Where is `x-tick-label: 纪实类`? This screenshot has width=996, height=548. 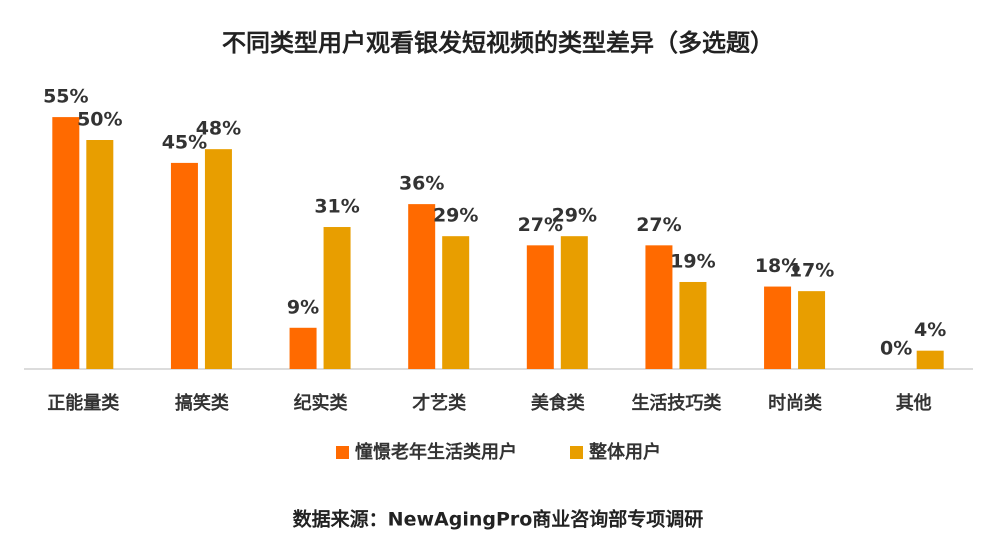 x-tick-label: 纪实类 is located at coordinates (321, 403).